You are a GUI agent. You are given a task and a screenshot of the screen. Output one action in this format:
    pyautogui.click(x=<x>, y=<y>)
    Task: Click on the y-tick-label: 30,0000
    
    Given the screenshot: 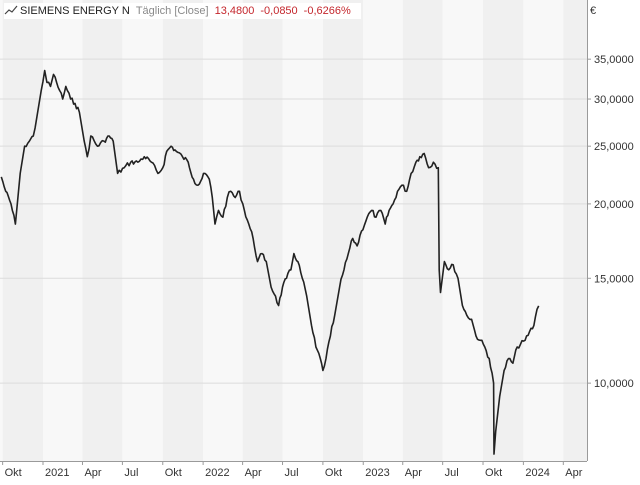 What is the action you would take?
    pyautogui.click(x=614, y=100)
    